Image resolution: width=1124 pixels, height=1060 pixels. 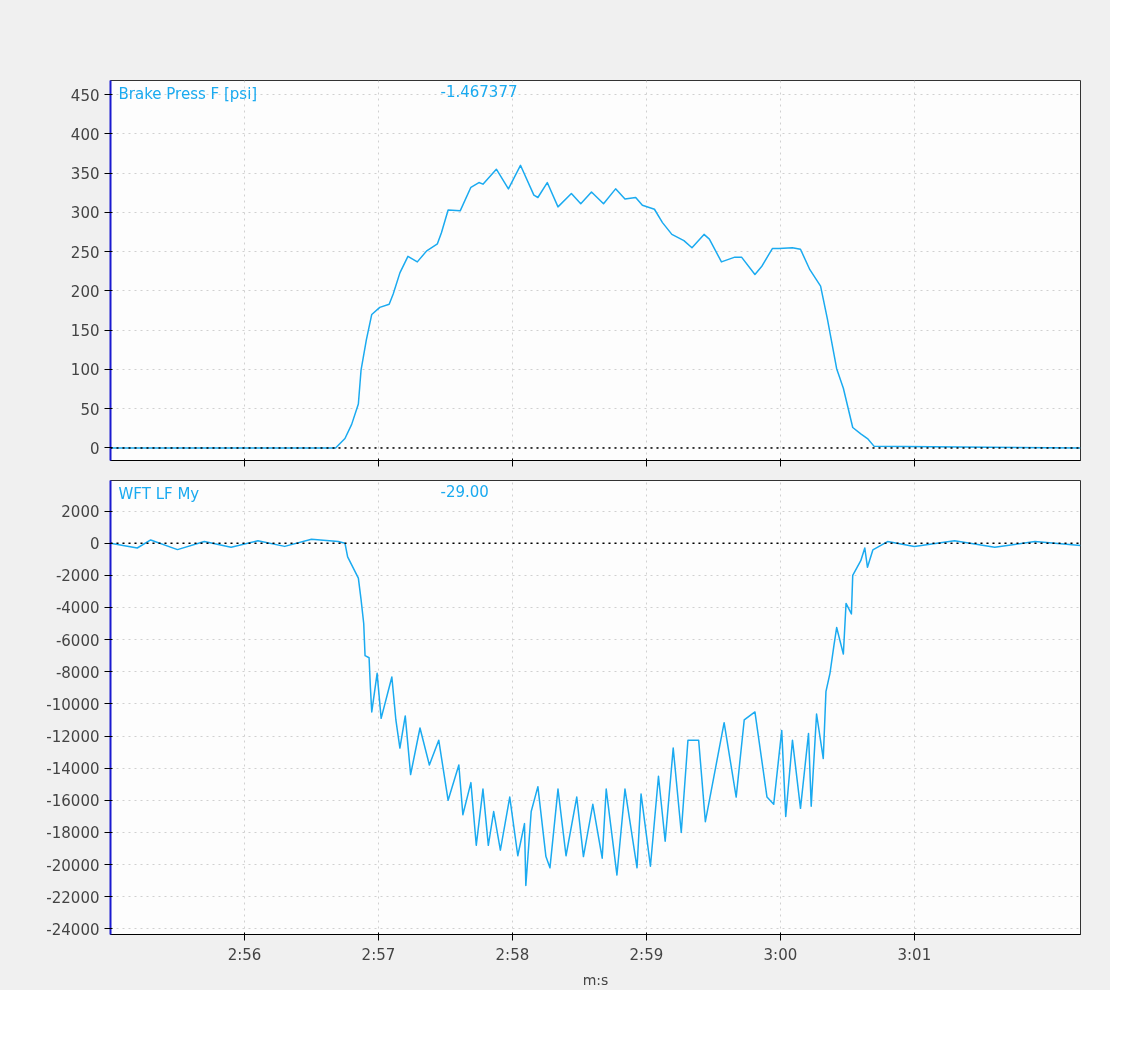 I want to click on y-tick-label: -2000, so click(x=77, y=576).